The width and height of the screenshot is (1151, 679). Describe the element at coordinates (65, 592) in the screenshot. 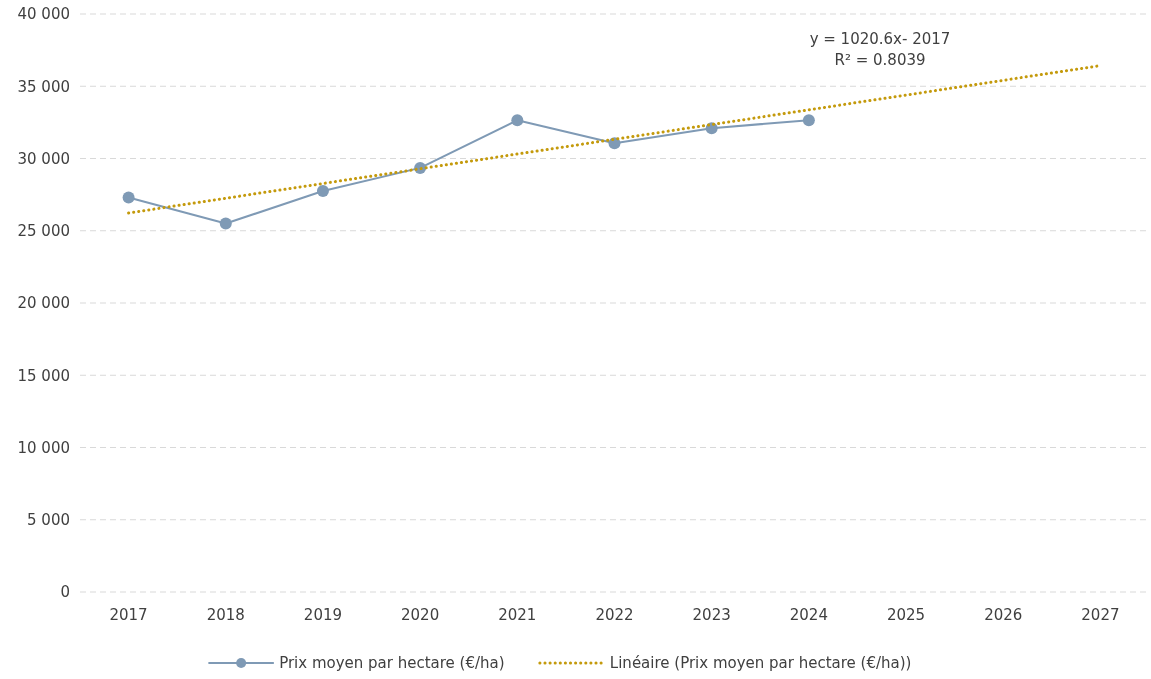

I see `y-tick-label: 0` at that location.